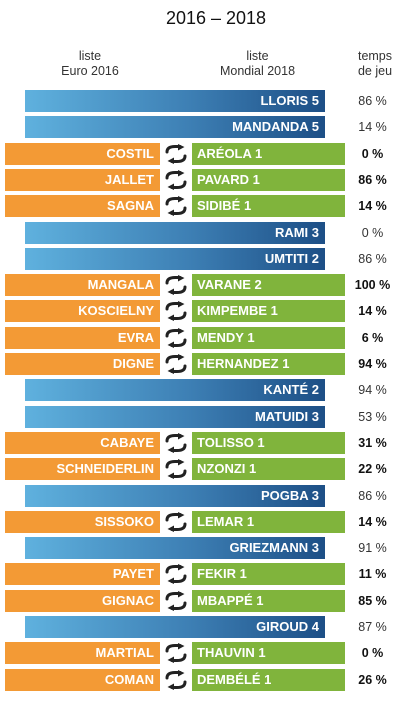 The width and height of the screenshot is (400, 710). Describe the element at coordinates (175, 496) in the screenshot. I see `kept-player-bar: POGBA 3` at that location.